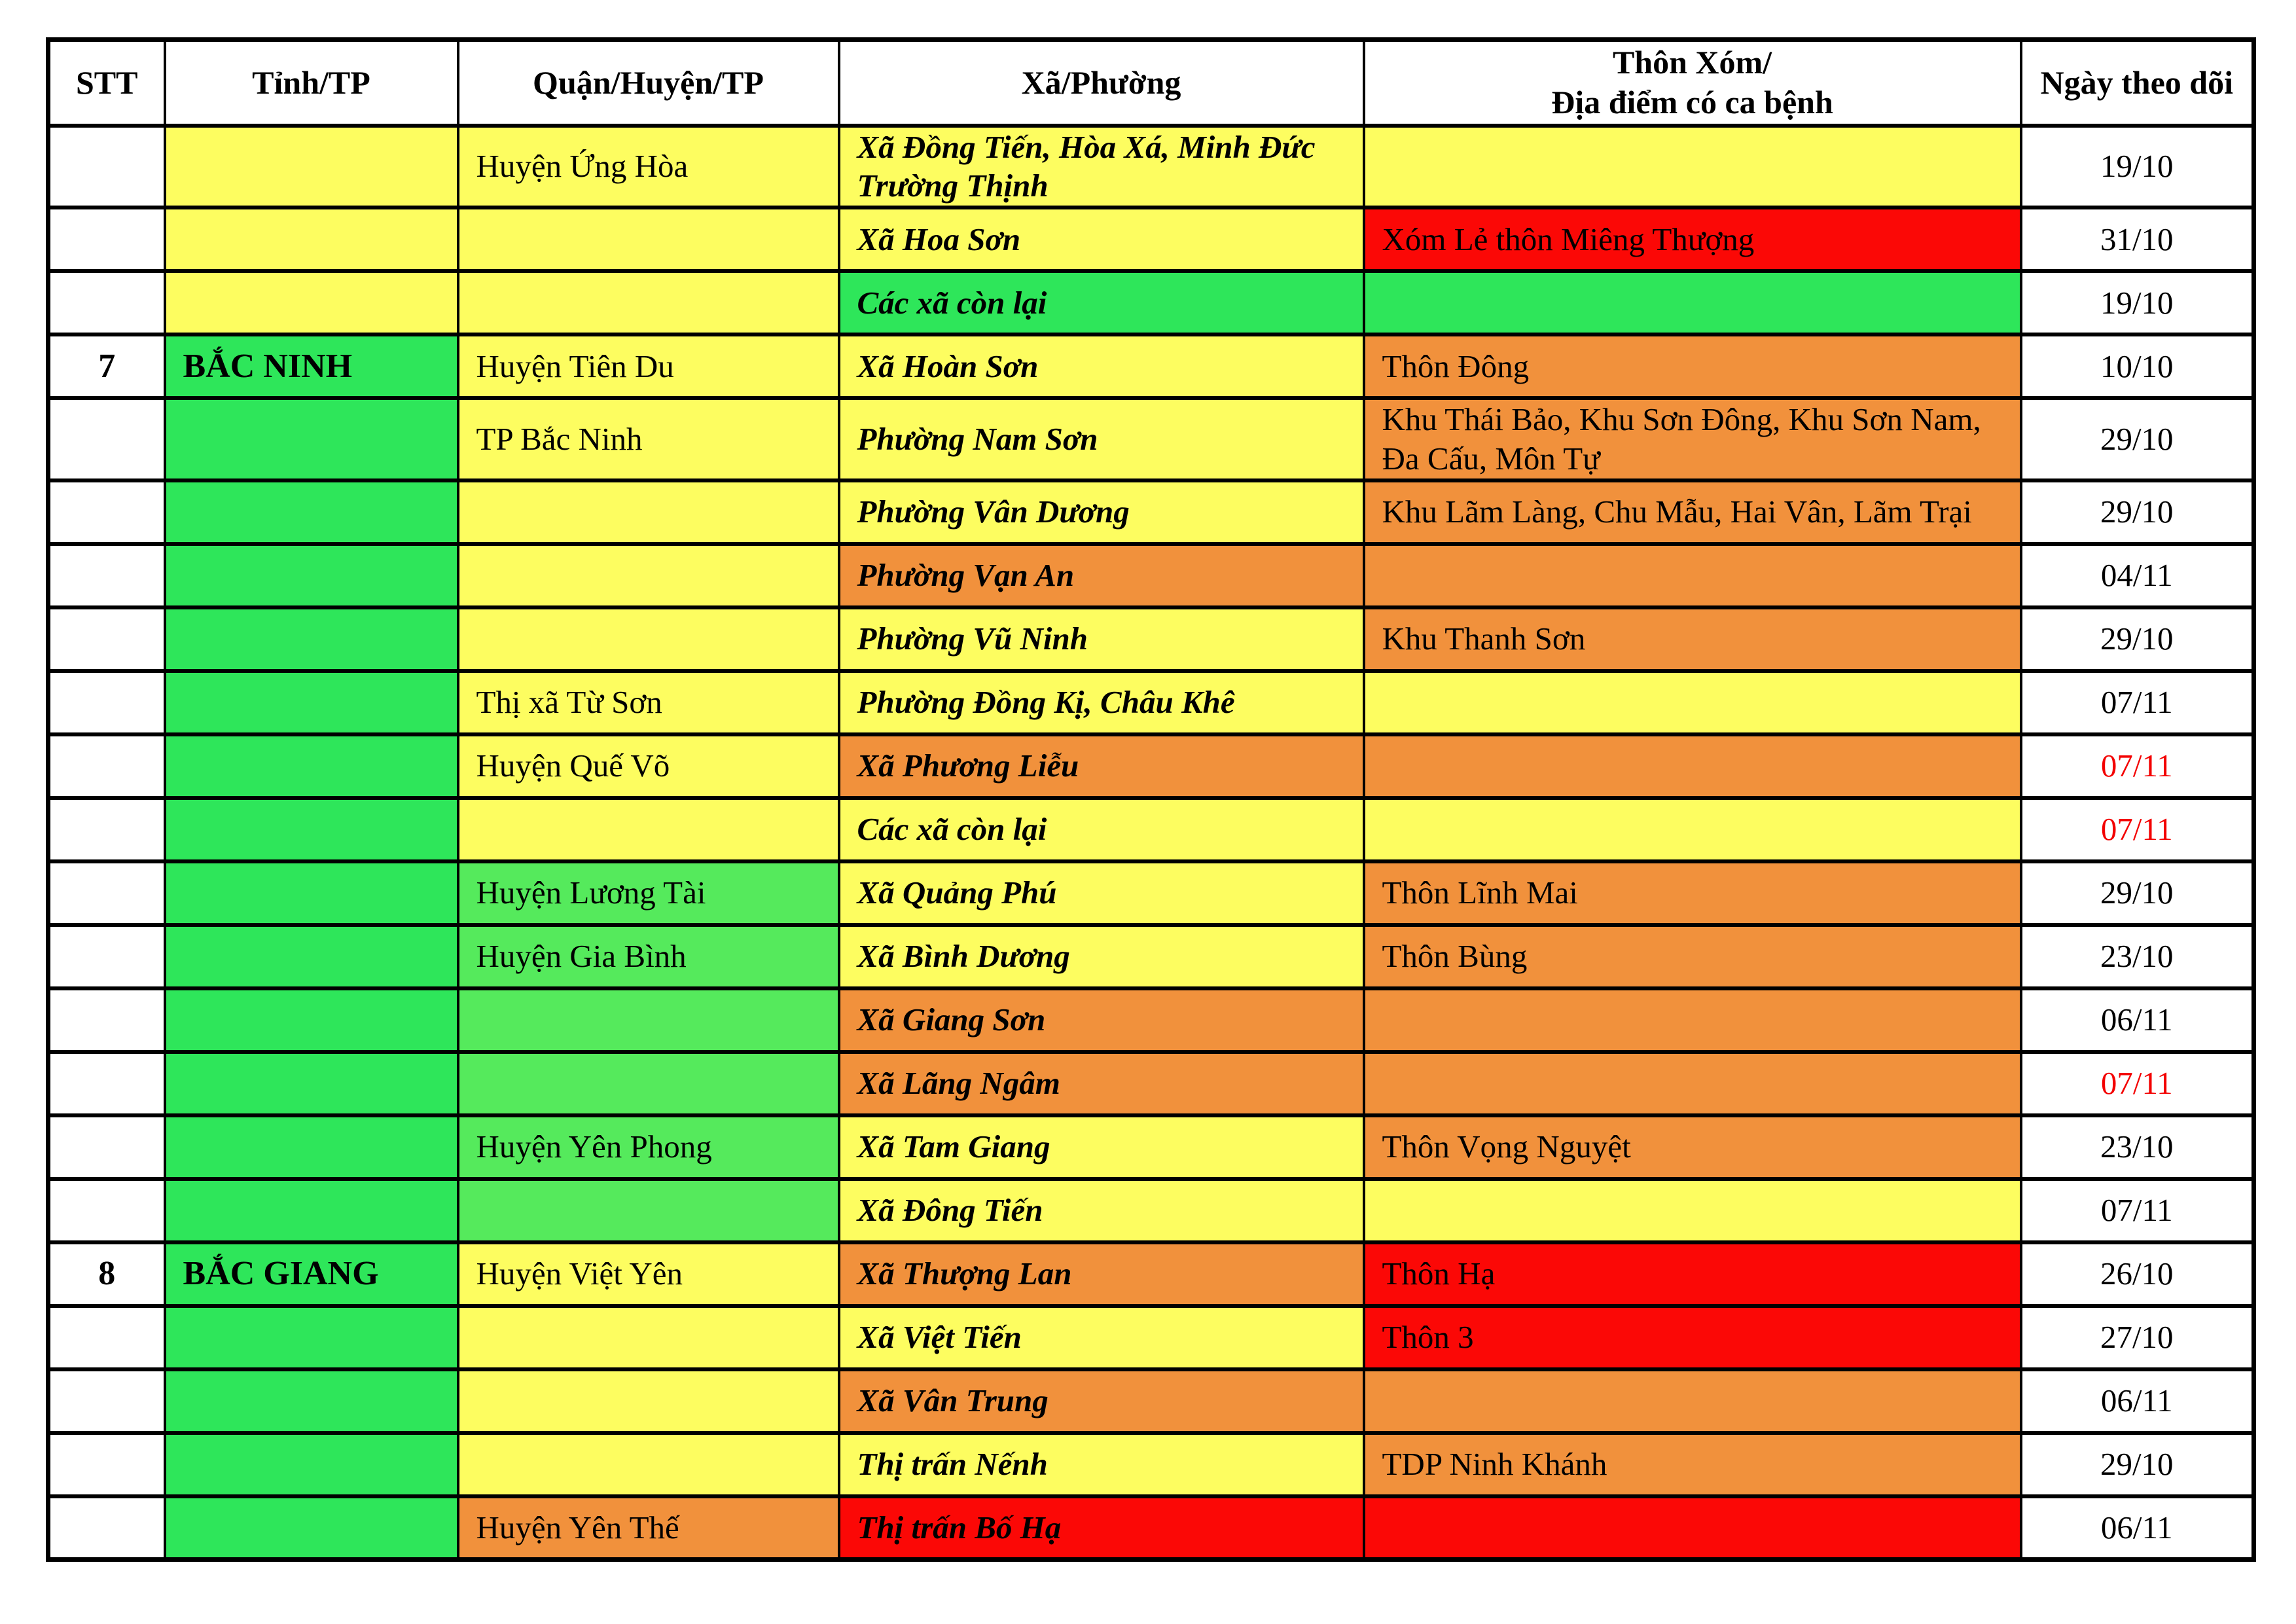 The image size is (2296, 1624). Describe the element at coordinates (1101, 766) in the screenshot. I see `cell-xa: Xã Phương Liễu` at that location.